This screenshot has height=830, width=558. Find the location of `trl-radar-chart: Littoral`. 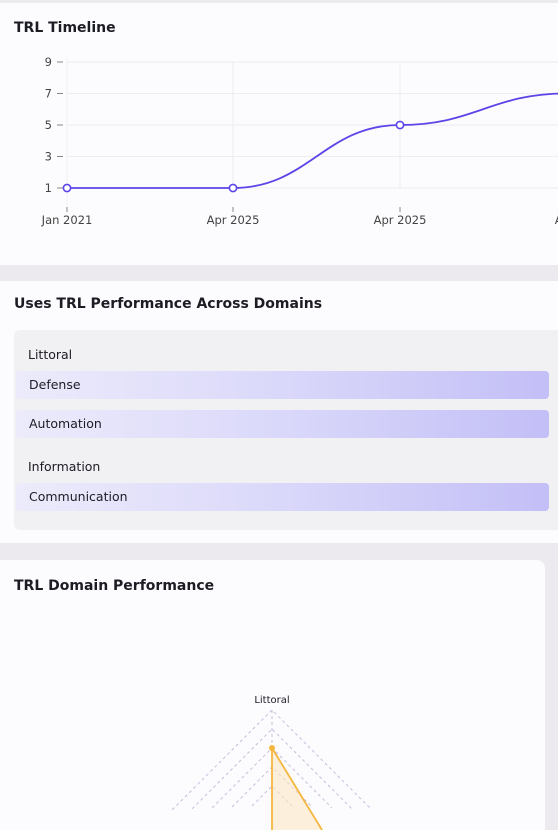

trl-radar-chart: Littoral is located at coordinates (272, 762).